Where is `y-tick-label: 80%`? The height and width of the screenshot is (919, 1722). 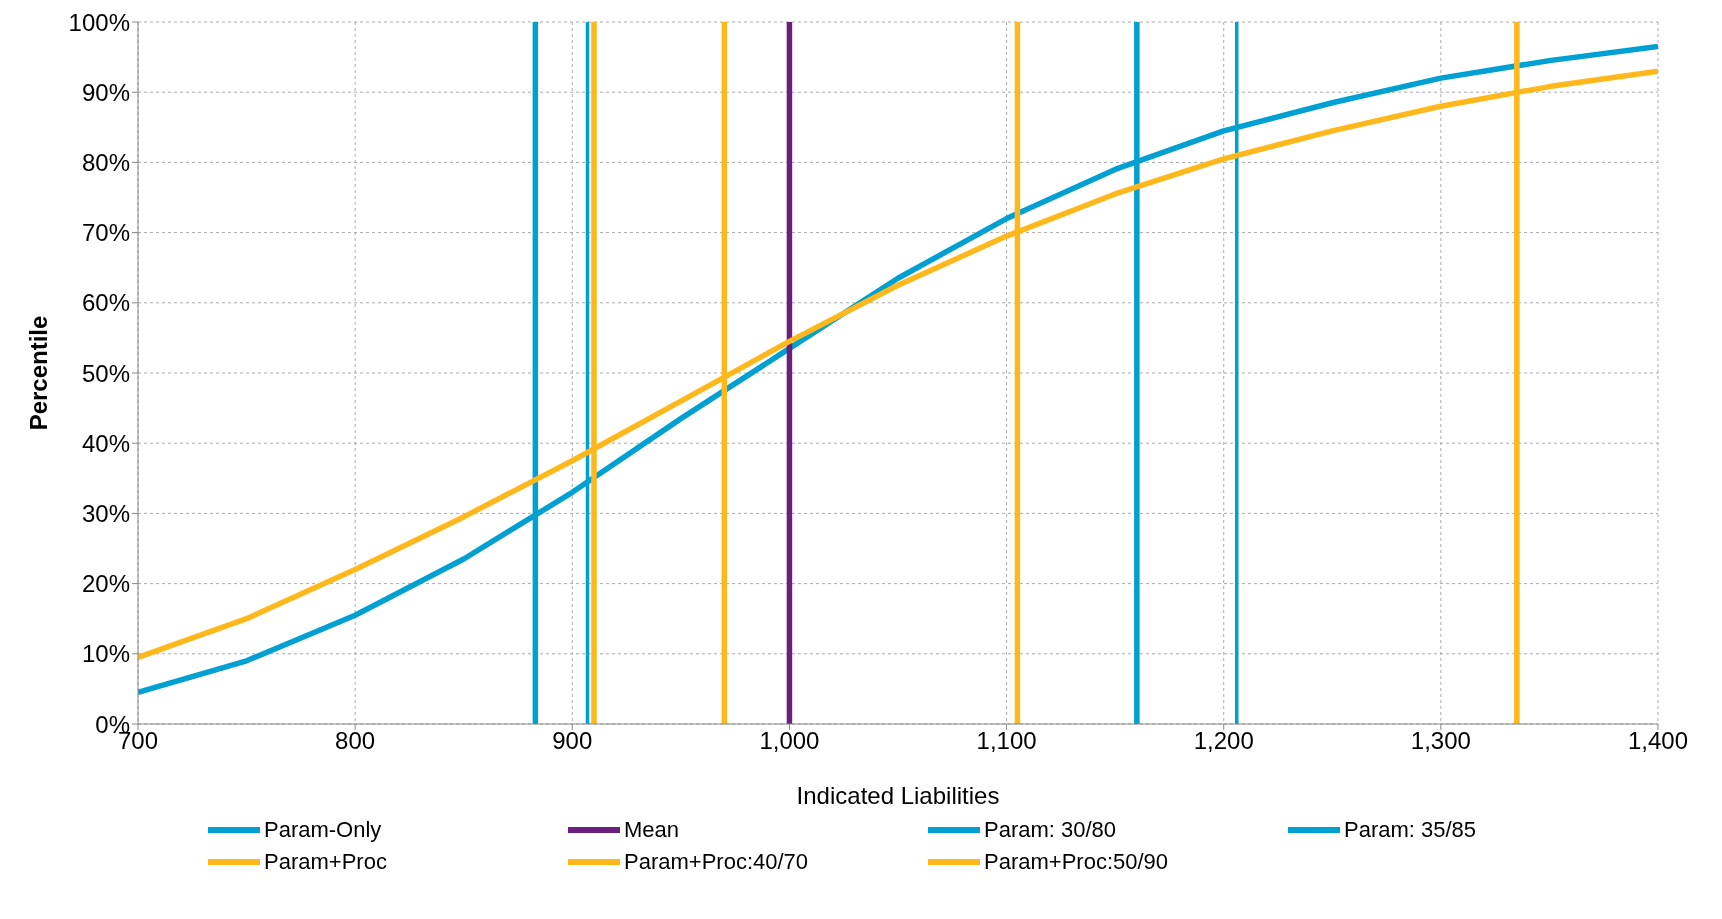
y-tick-label: 80% is located at coordinates (105, 162).